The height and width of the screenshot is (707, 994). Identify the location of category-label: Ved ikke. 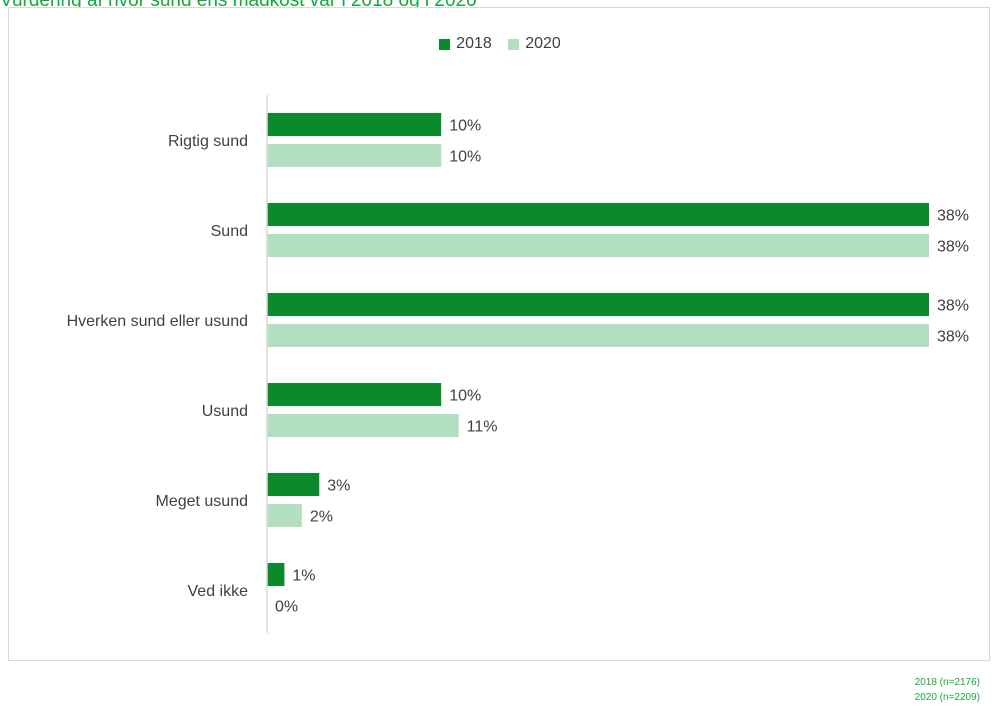
(218, 591).